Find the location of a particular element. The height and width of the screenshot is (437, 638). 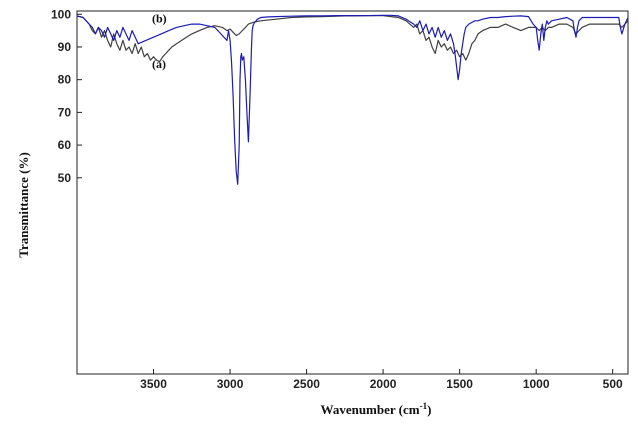

y-tick-label: 50 is located at coordinates (65, 178).